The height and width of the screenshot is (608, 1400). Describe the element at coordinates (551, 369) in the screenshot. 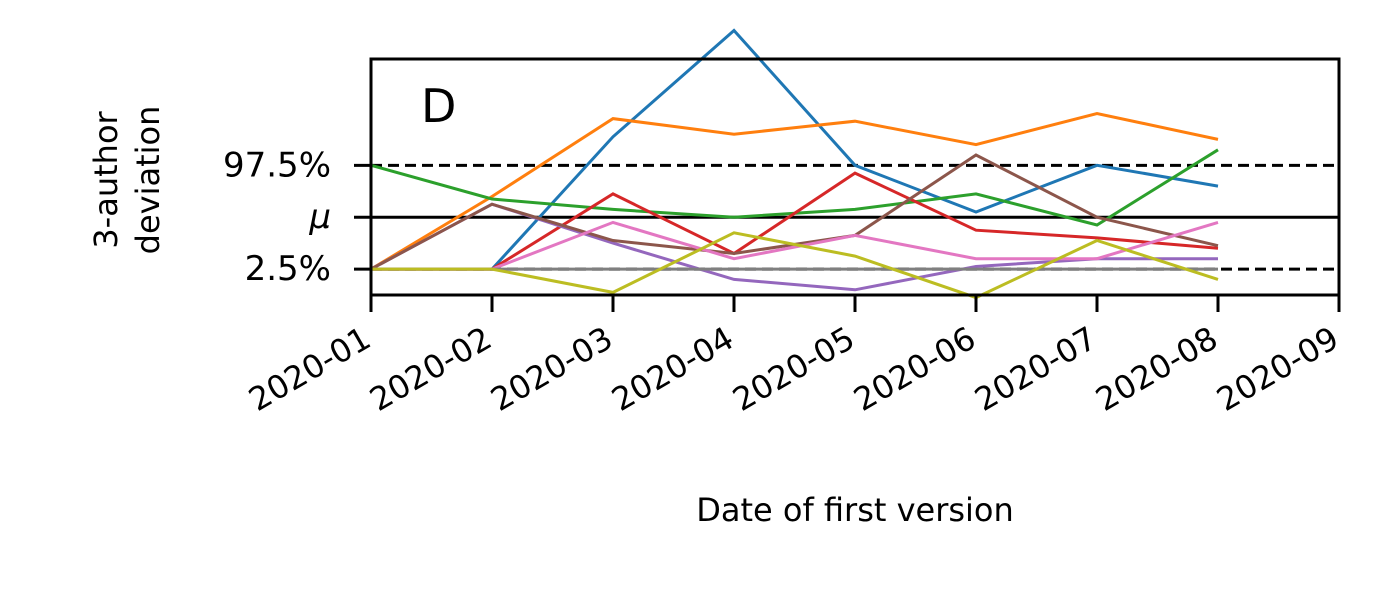

I see `x-tick-label-2: 2020-03` at that location.